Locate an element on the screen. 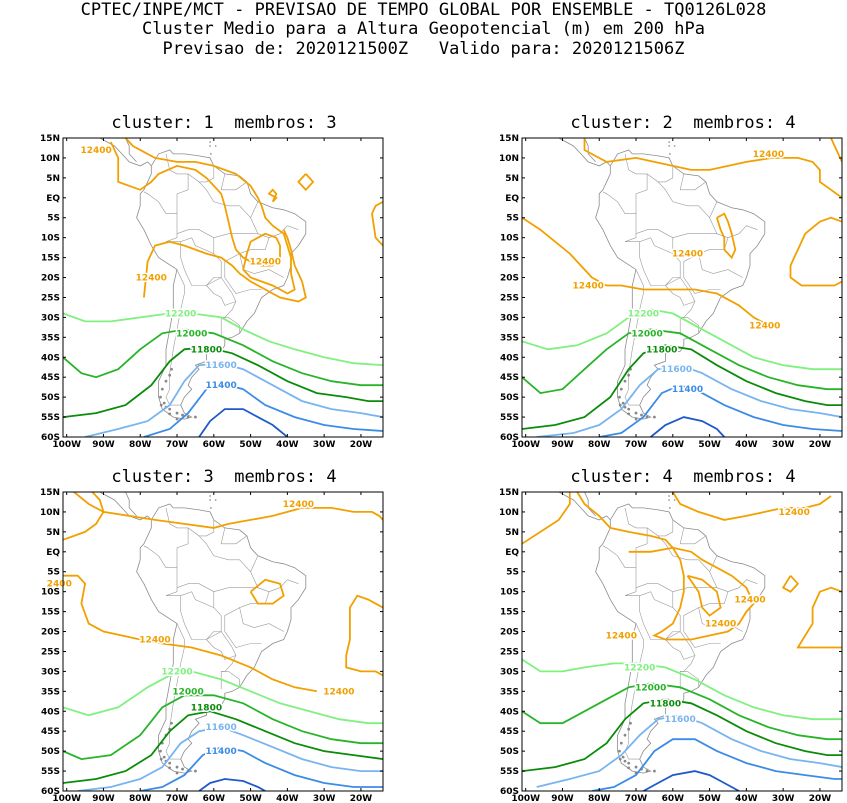  contour-label: 2400 is located at coordinates (59, 585).